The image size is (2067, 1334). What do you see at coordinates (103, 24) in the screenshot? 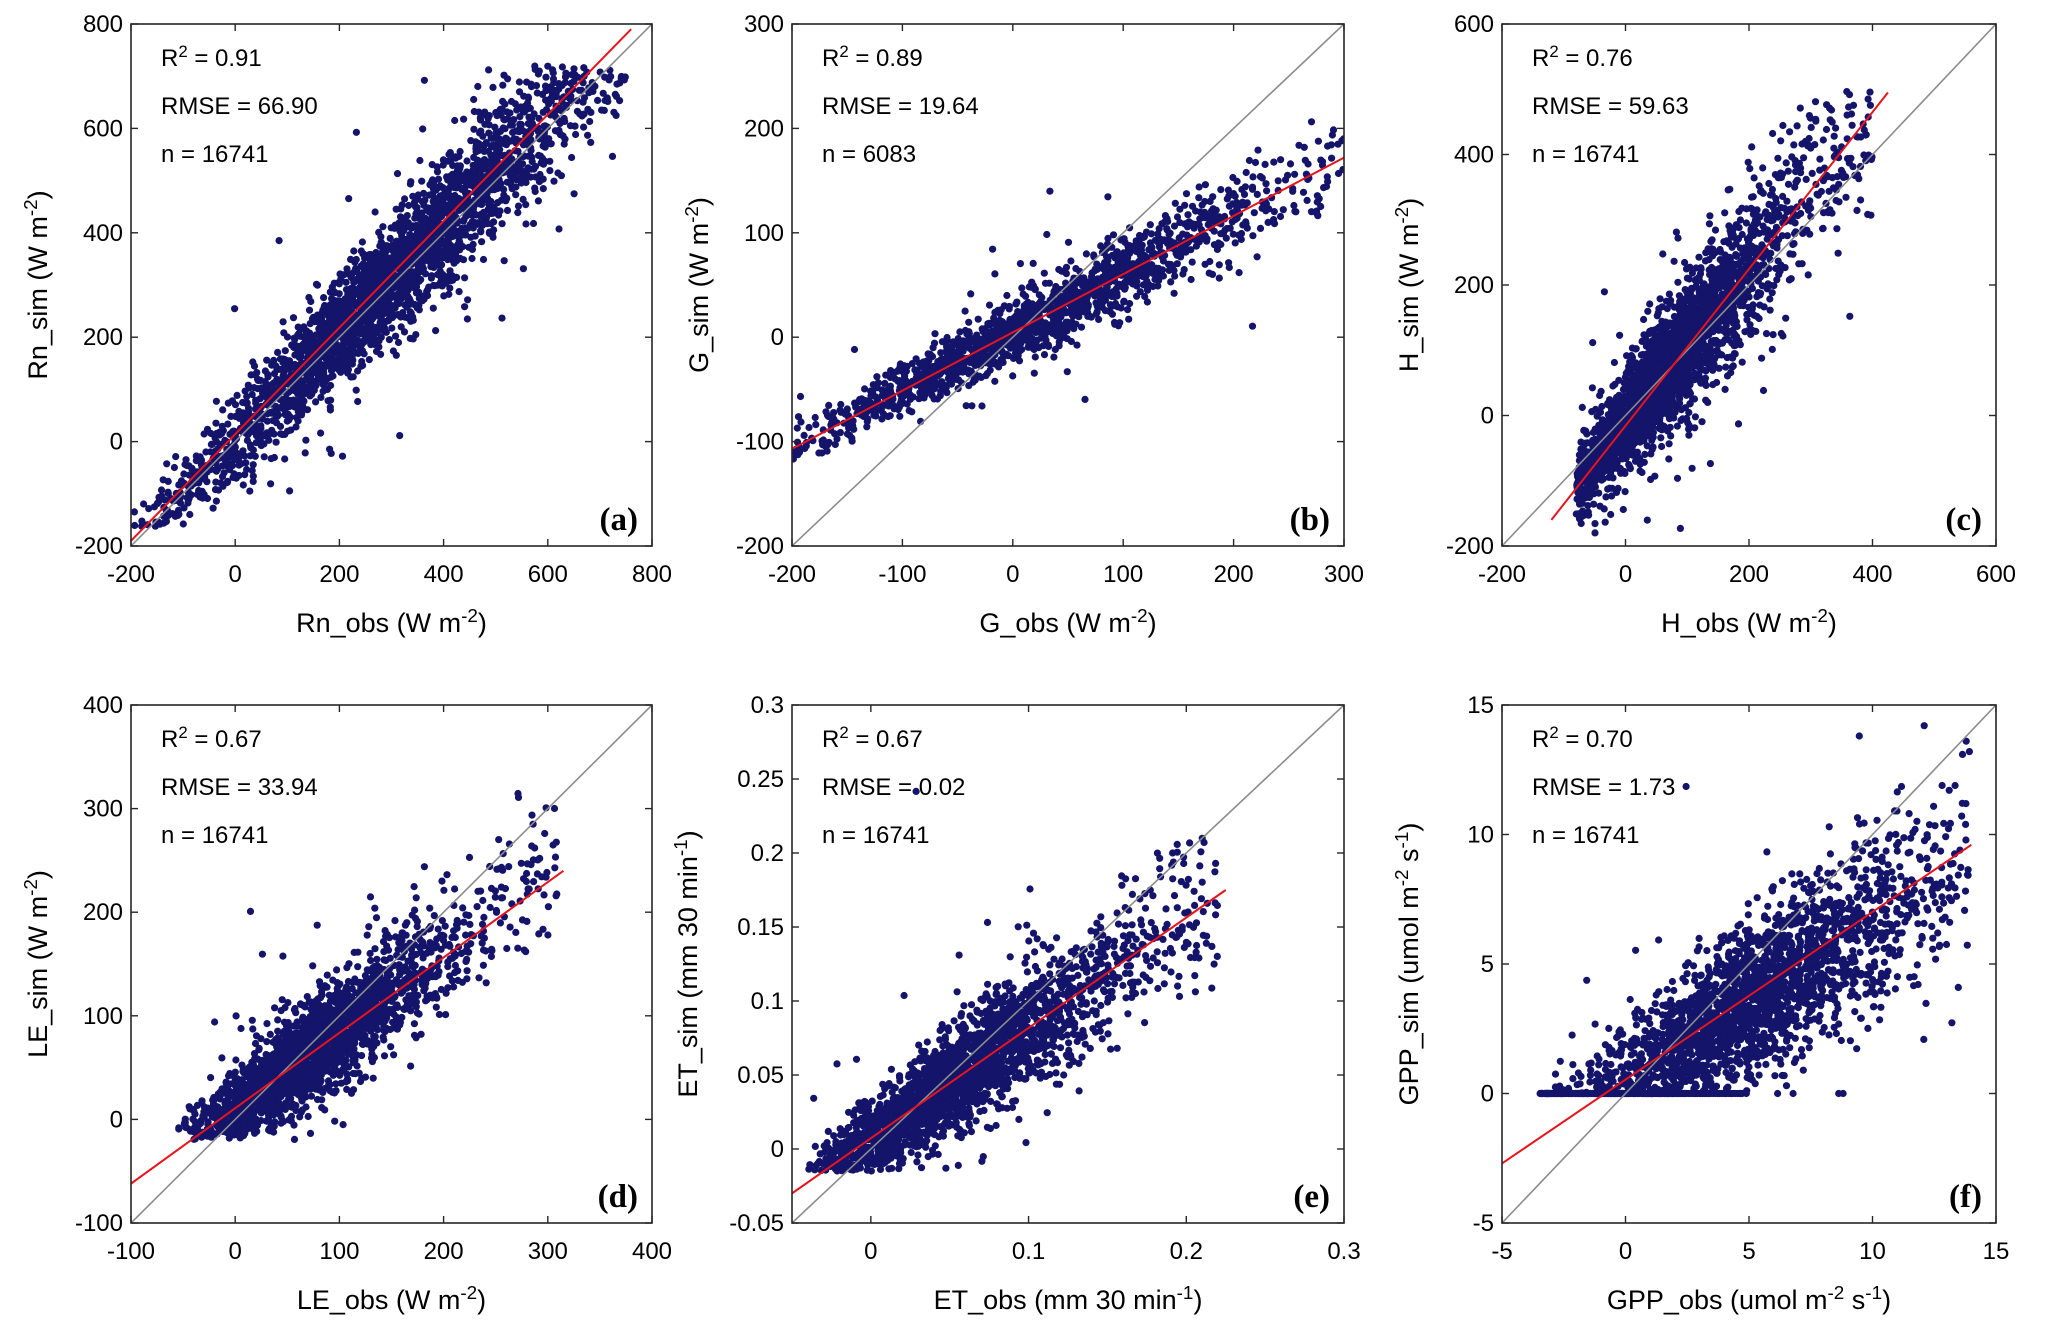
I see `y-tick-label: 800` at bounding box center [103, 24].